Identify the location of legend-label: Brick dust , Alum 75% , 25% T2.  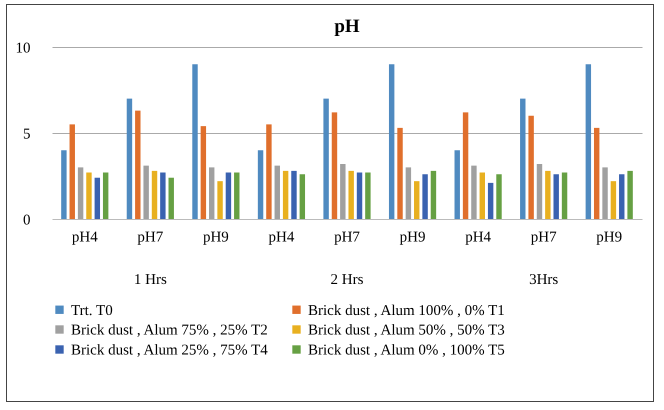
(169, 330).